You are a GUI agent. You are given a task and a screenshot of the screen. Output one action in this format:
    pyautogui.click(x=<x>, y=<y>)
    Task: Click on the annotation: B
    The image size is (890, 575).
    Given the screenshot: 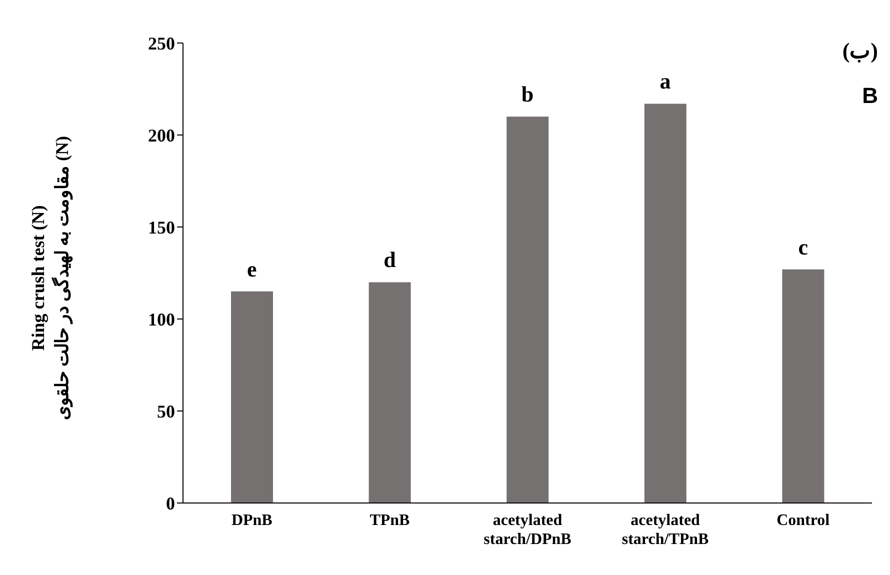 What is the action you would take?
    pyautogui.click(x=870, y=96)
    